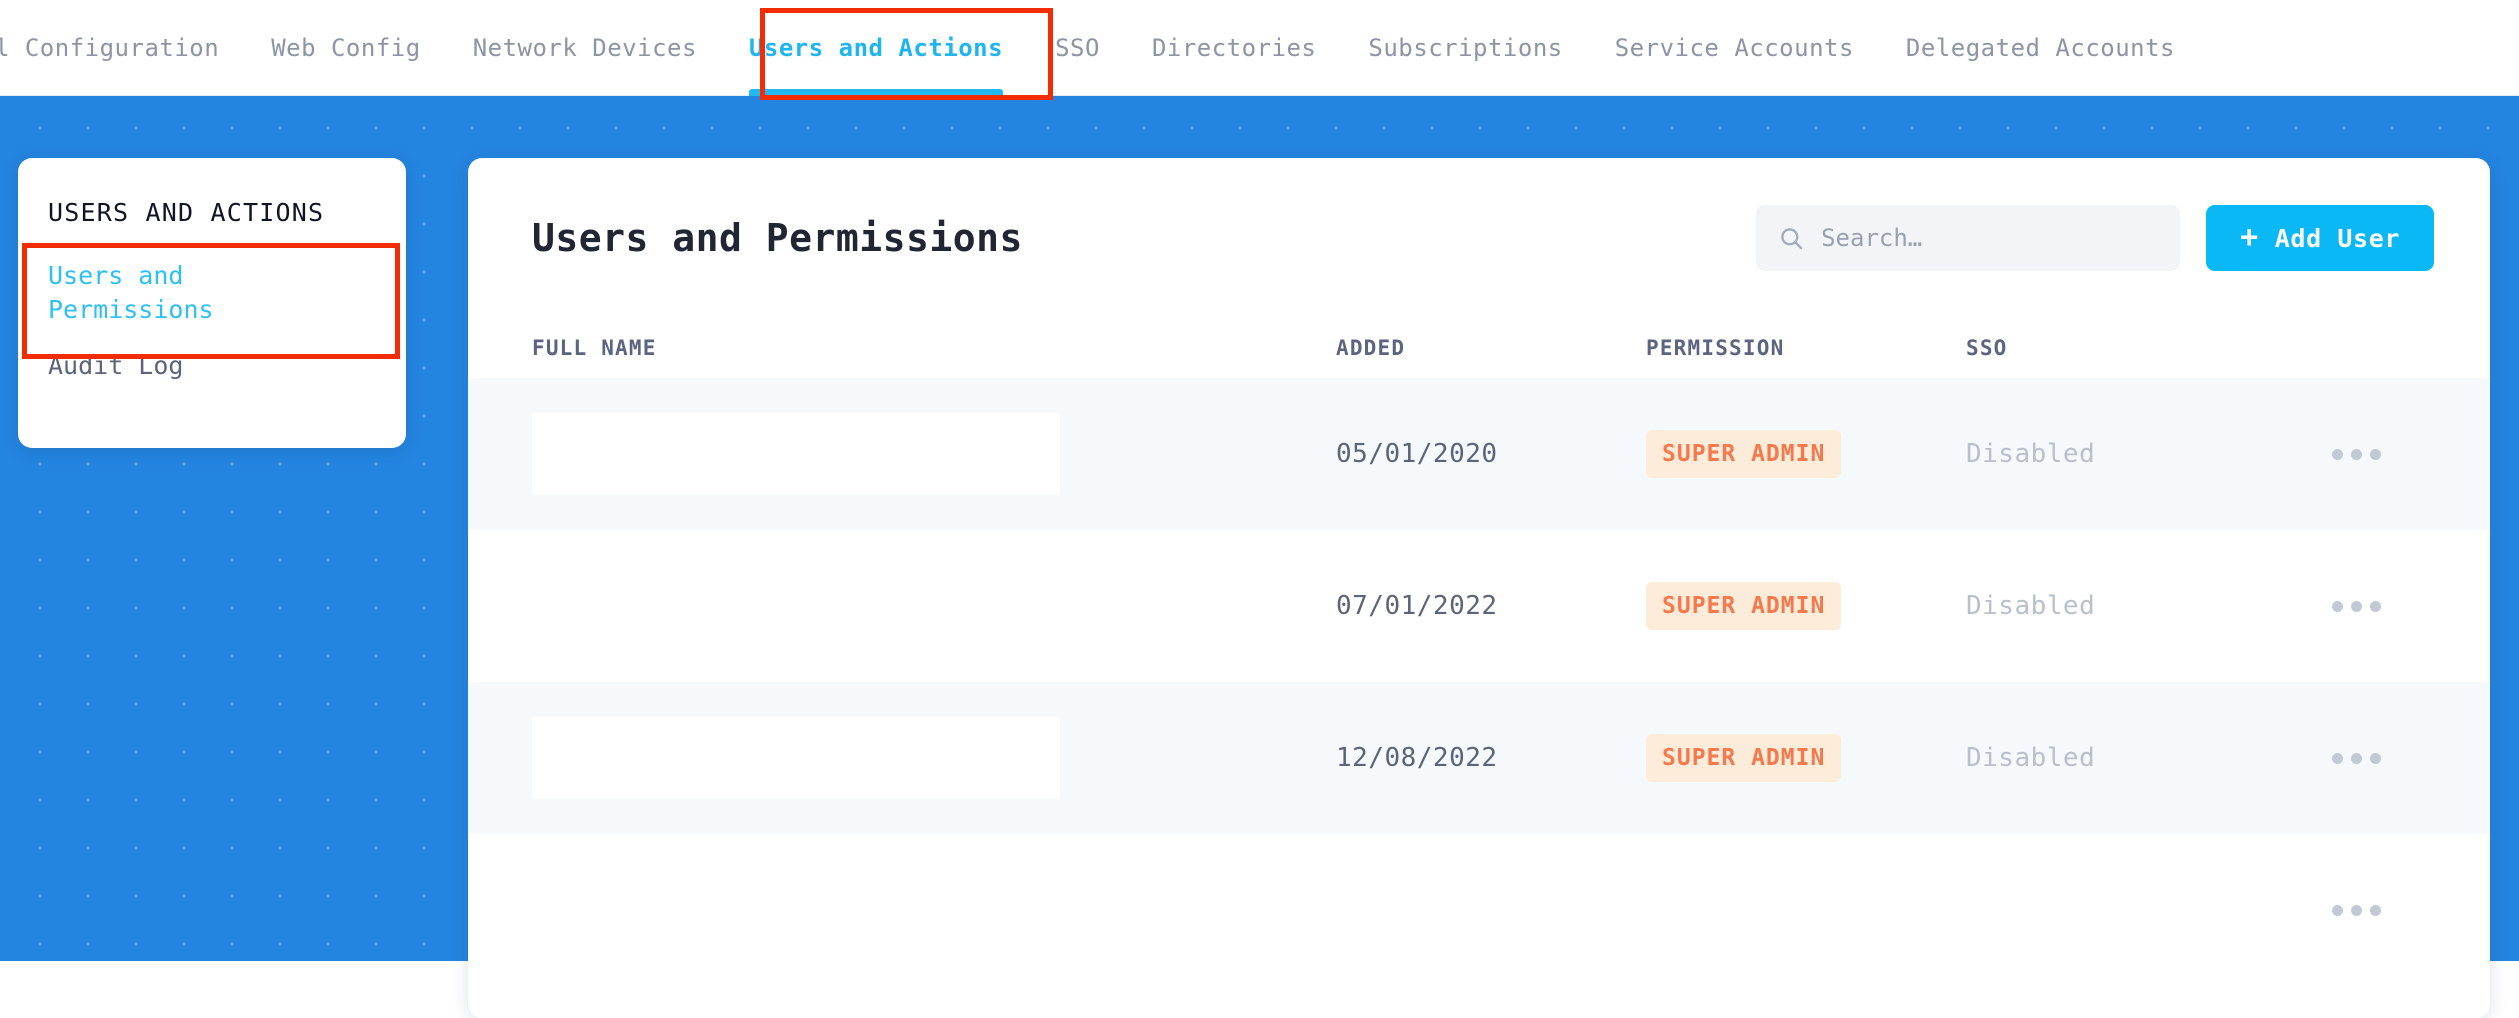 This screenshot has height=1018, width=2519. I want to click on nav-tab-label: Users and Actions, so click(876, 47).